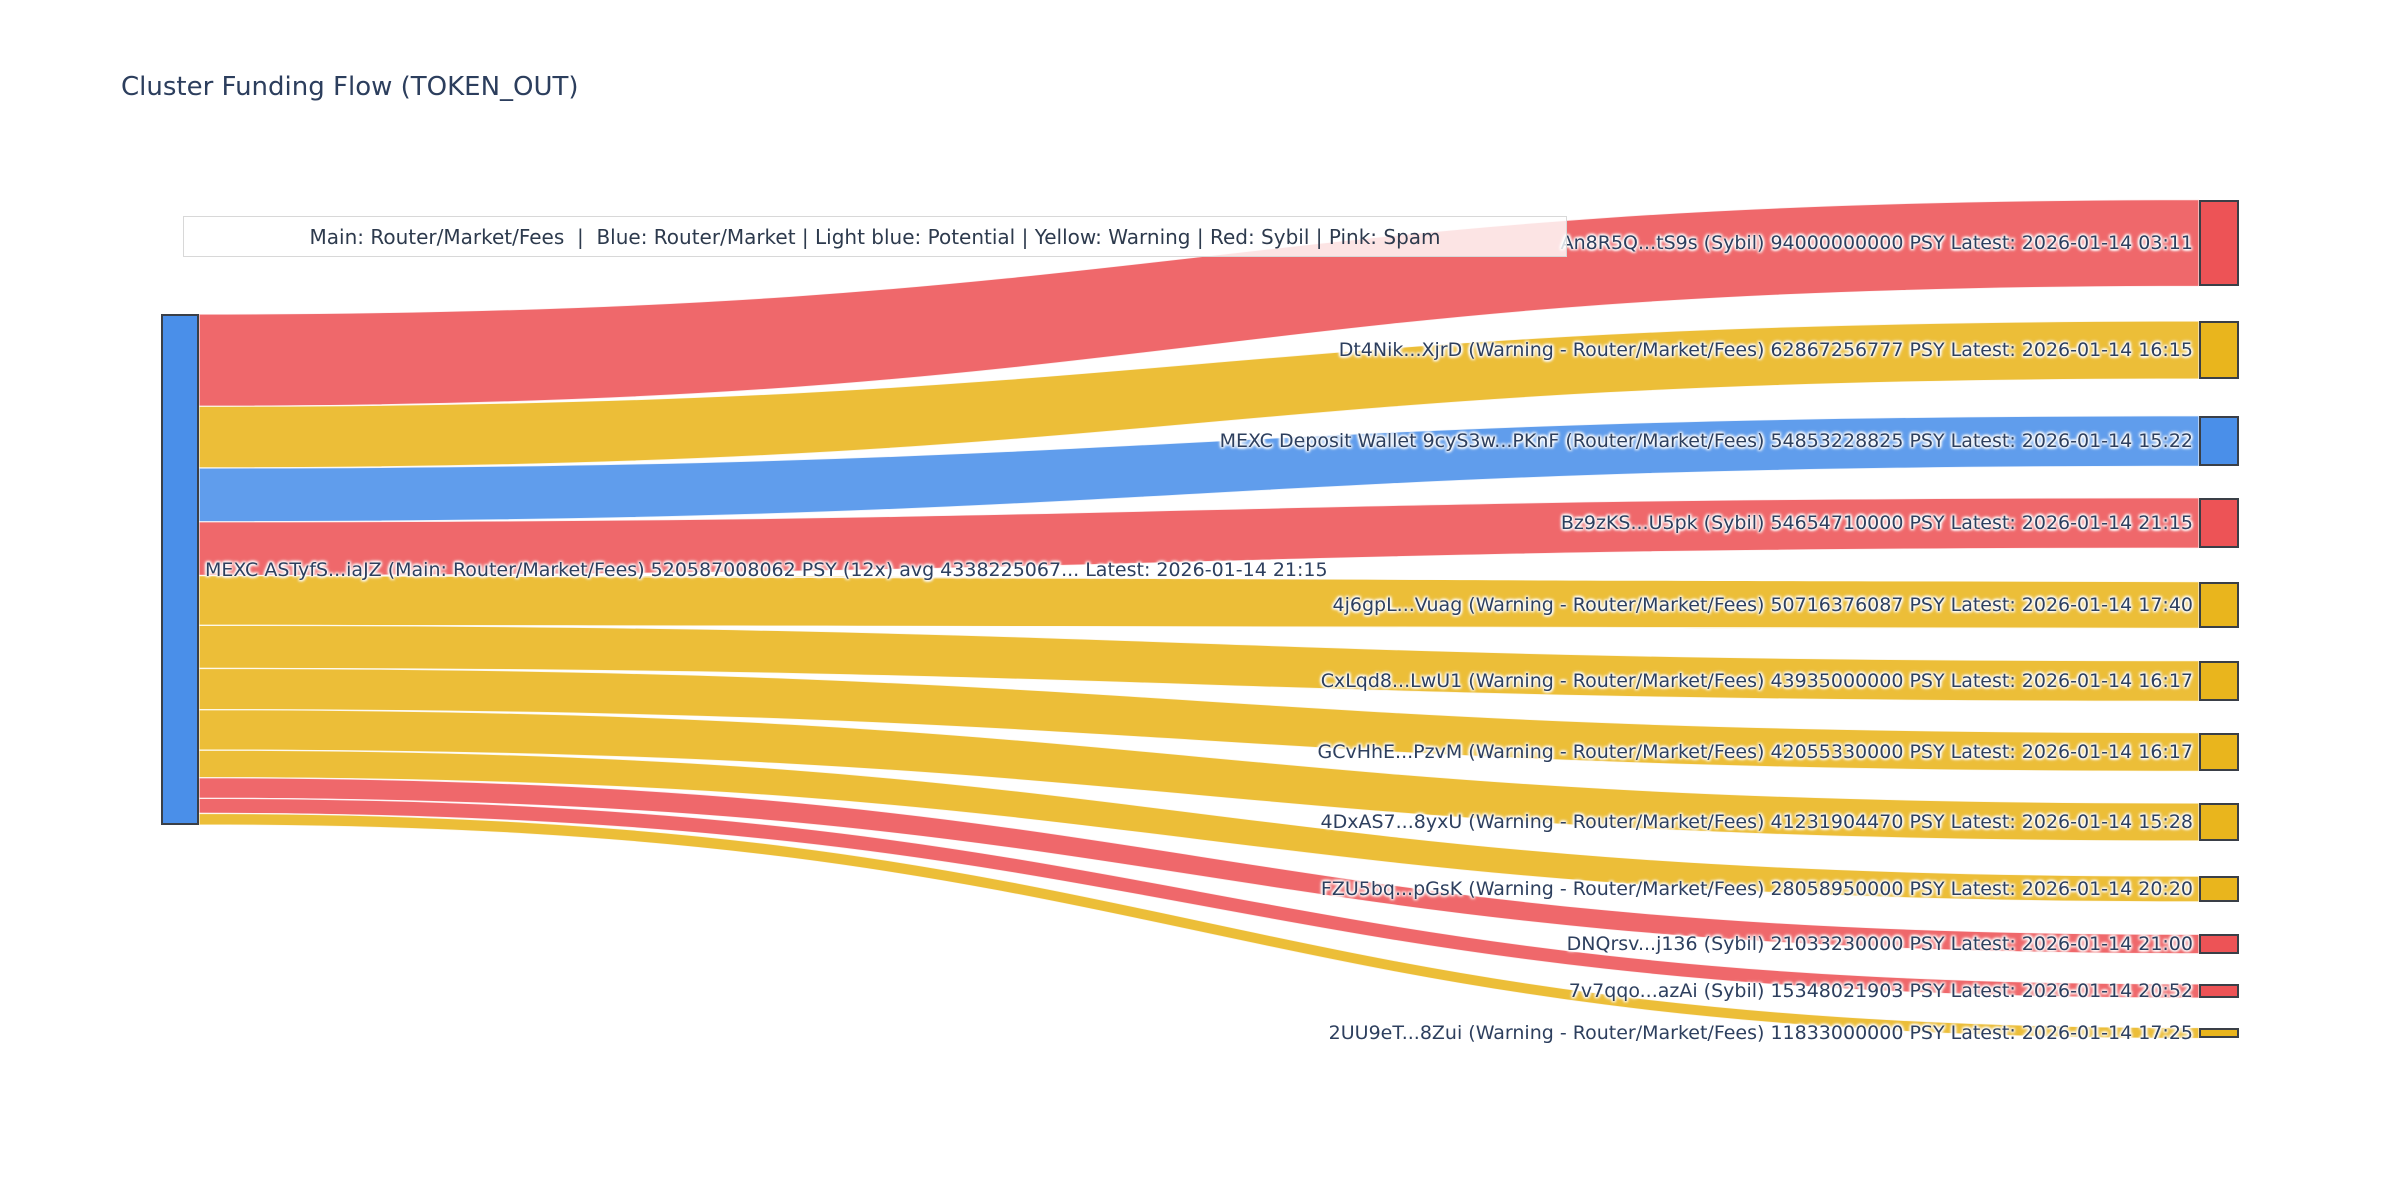  I want to click on sankey-source-node, so click(180, 569).